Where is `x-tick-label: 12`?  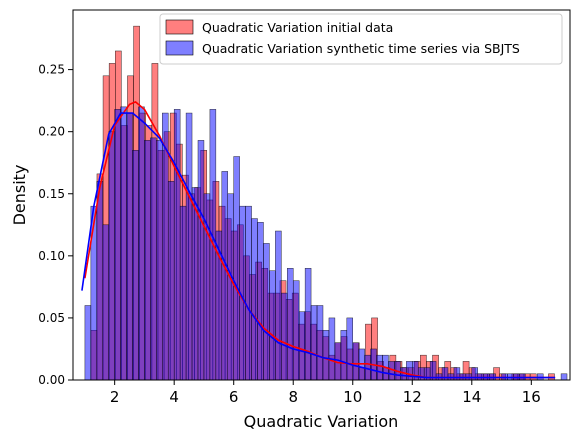
x-tick-label: 12 is located at coordinates (412, 397).